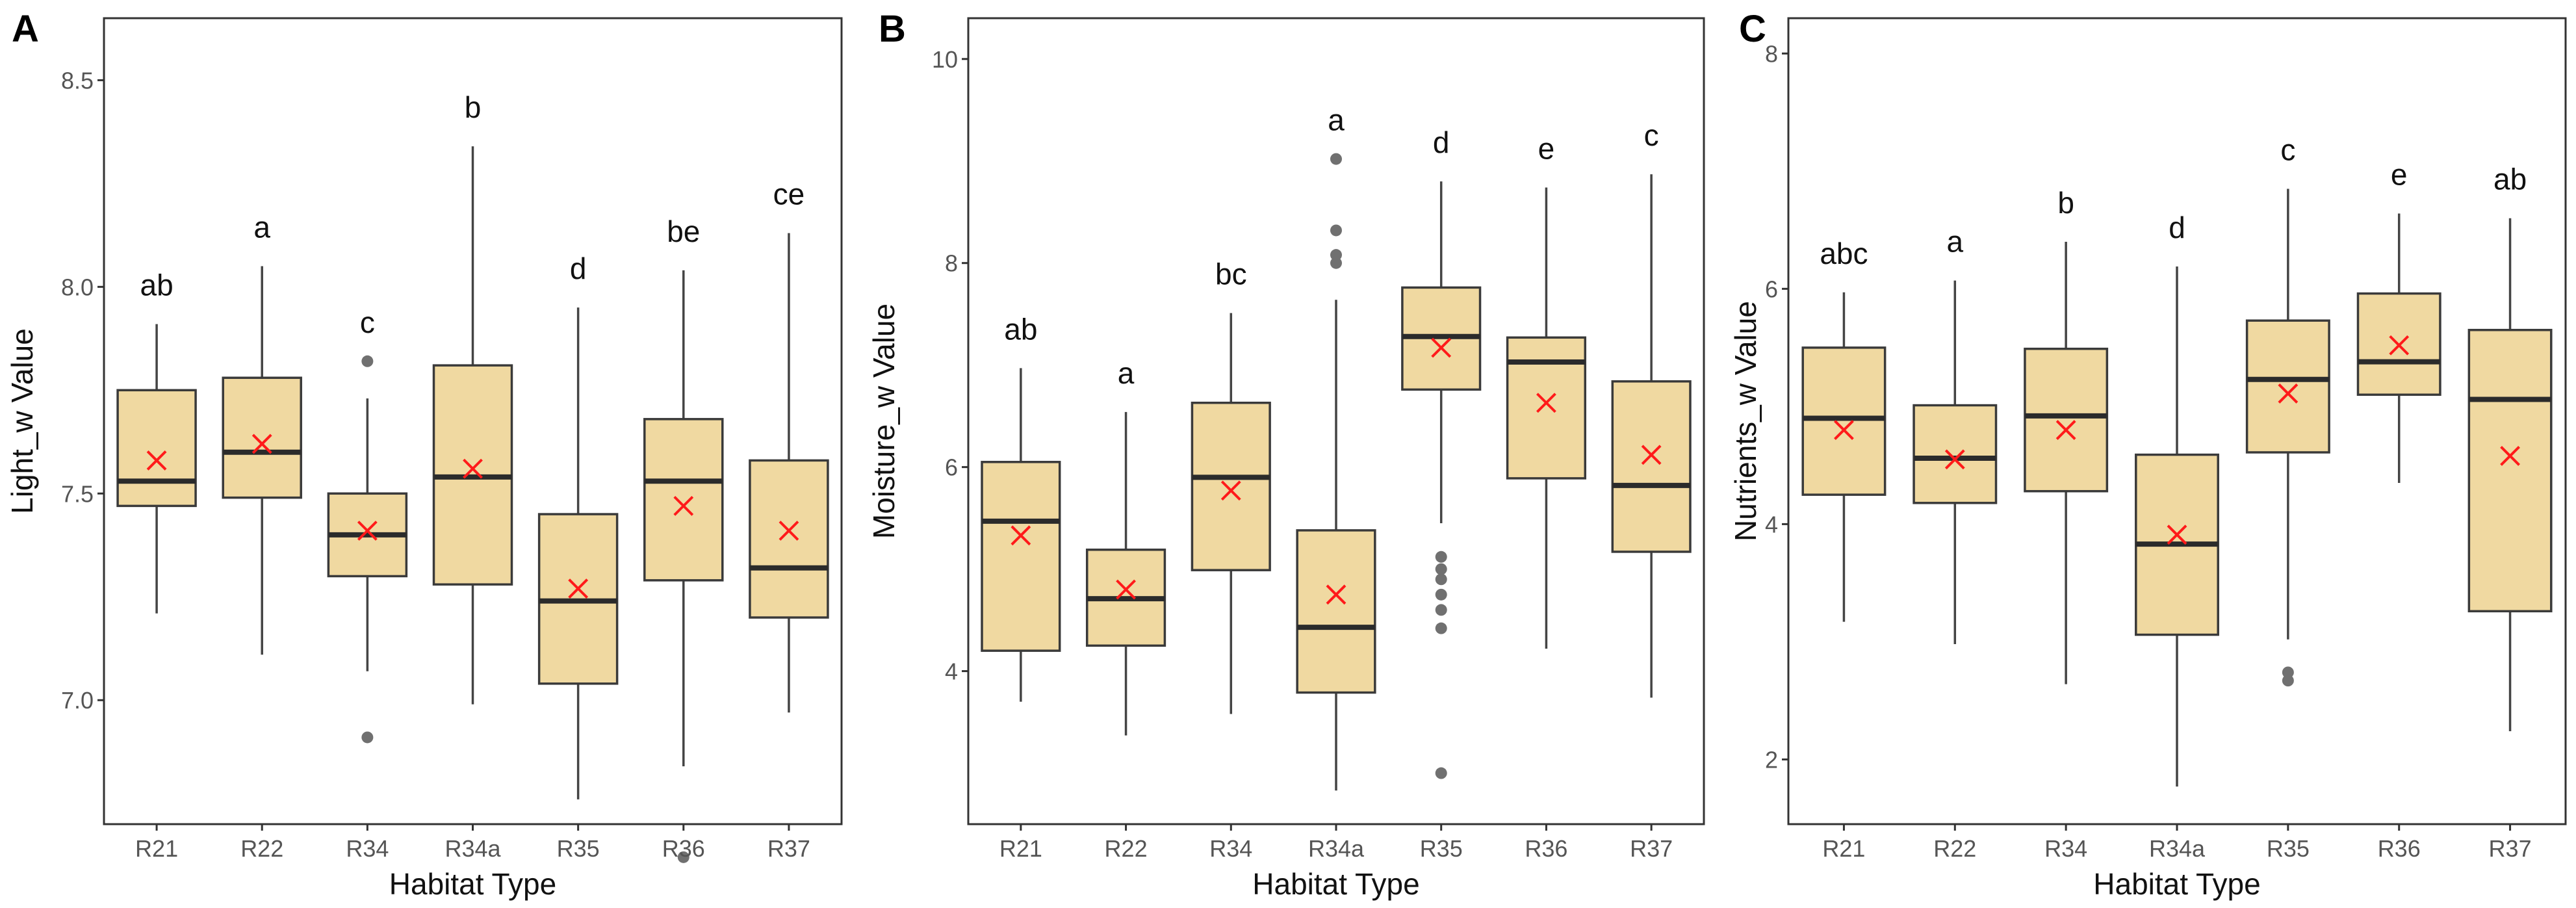 This screenshot has height=908, width=2576. What do you see at coordinates (1336, 447) in the screenshot?
I see `box-r34a: a` at bounding box center [1336, 447].